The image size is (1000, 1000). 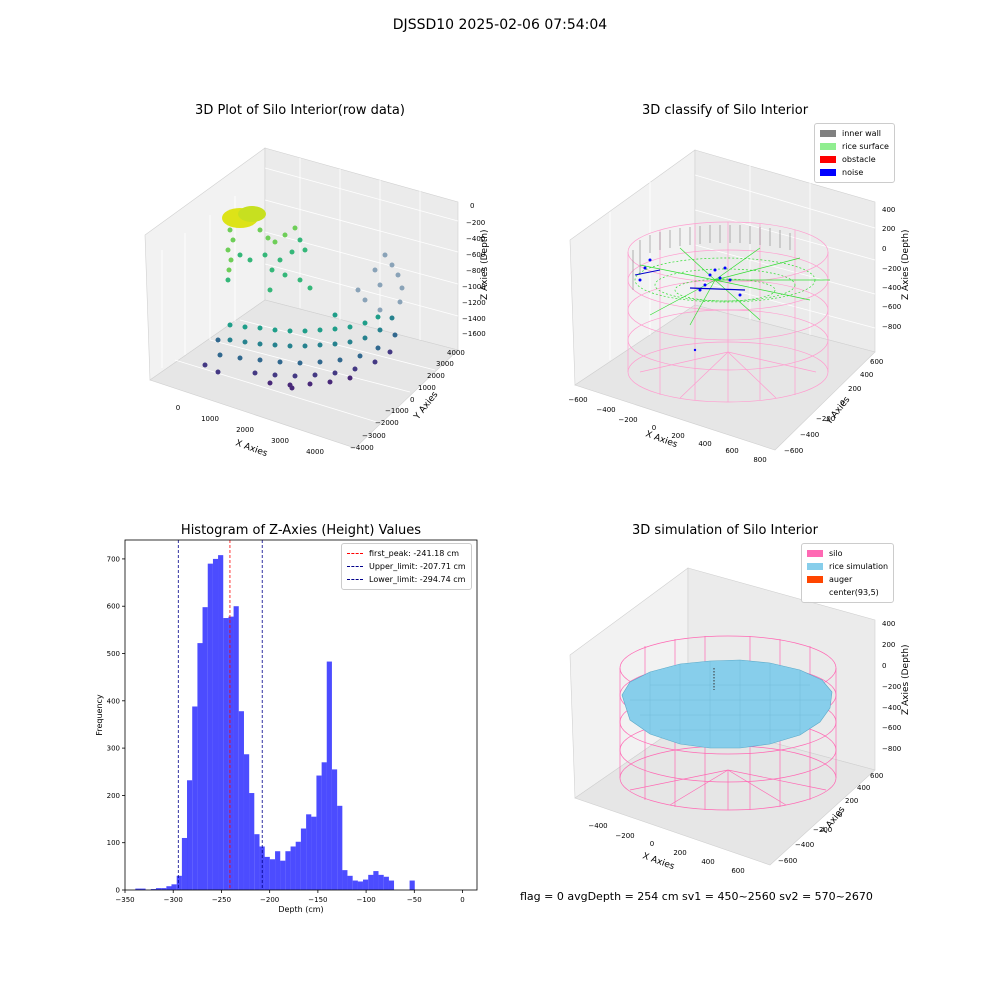 What do you see at coordinates (300, 110) in the screenshot?
I see `plot1-title: 3D Plot of Silo Interior(row data)` at bounding box center [300, 110].